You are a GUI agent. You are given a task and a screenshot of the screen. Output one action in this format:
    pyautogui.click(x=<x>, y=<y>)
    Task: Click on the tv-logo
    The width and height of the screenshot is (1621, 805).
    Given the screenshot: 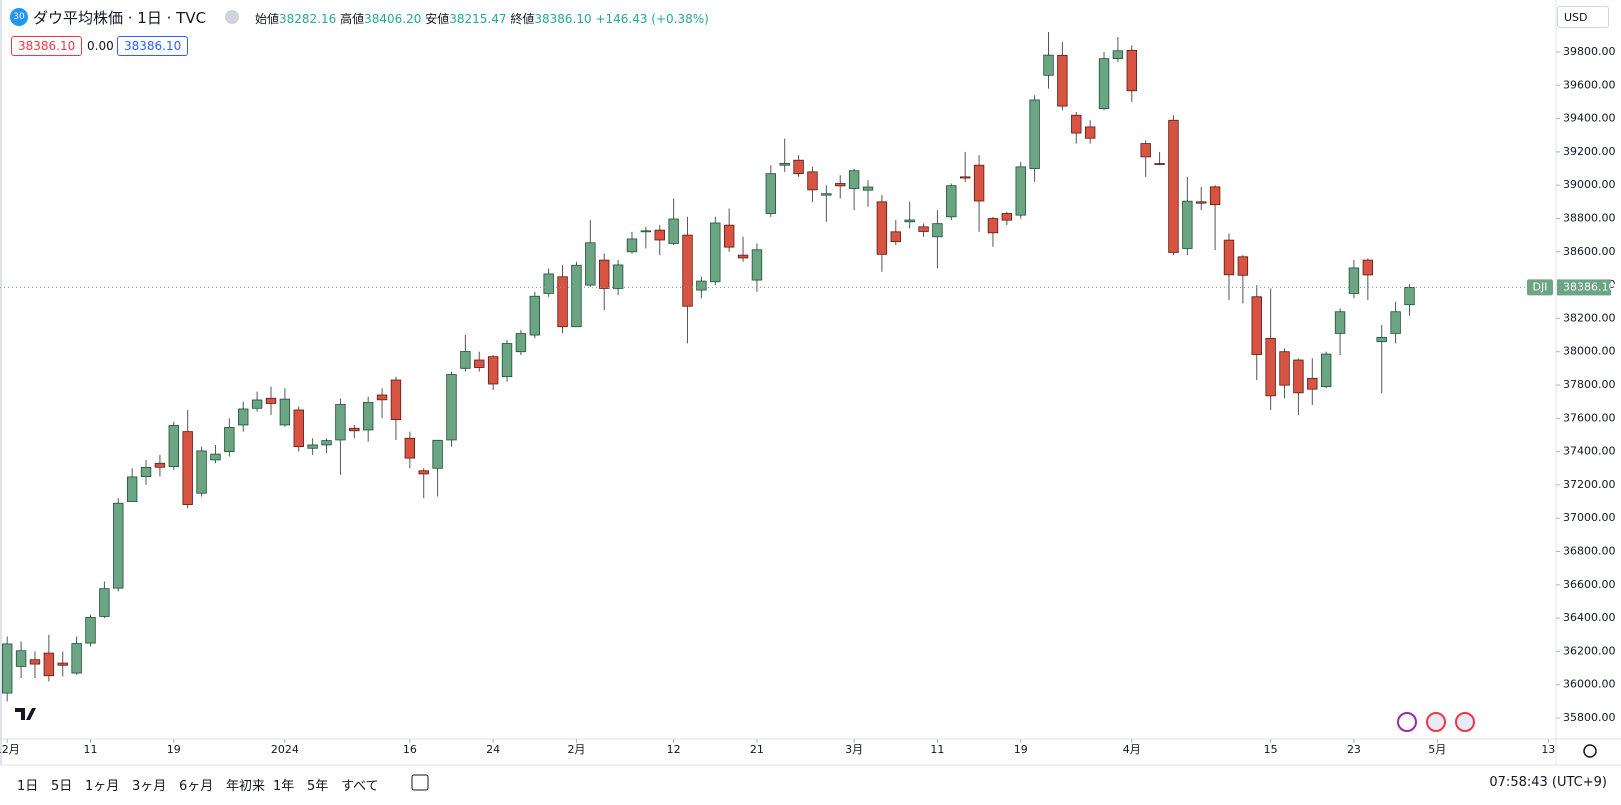 What is the action you would take?
    pyautogui.click(x=25, y=714)
    